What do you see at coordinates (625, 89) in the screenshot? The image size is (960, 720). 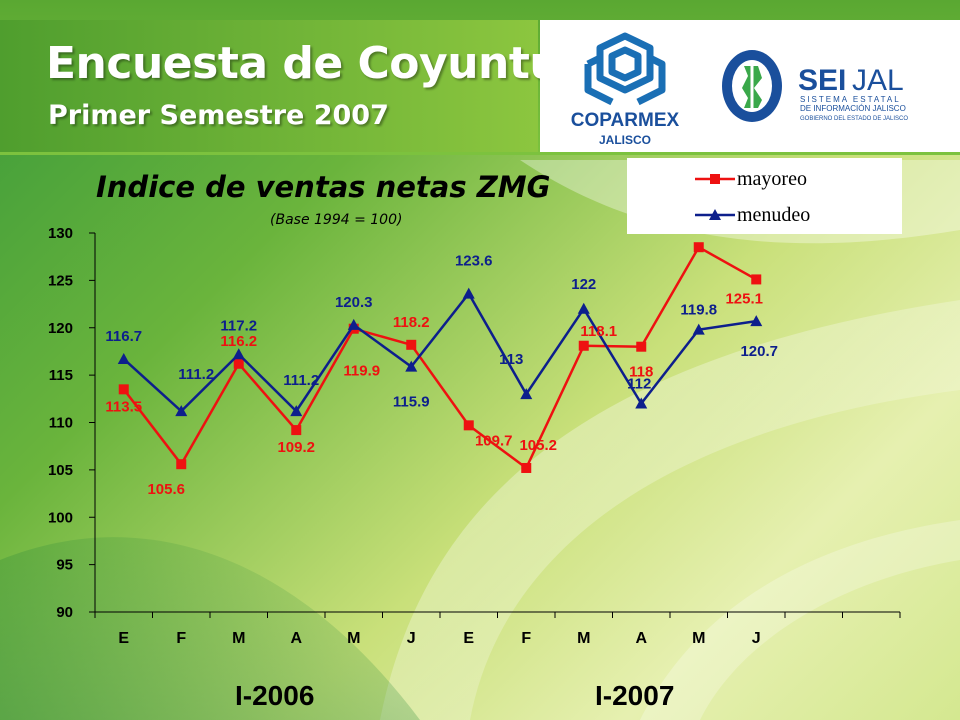 I see `coparmex-logo: COPARMEX JALISCO` at bounding box center [625, 89].